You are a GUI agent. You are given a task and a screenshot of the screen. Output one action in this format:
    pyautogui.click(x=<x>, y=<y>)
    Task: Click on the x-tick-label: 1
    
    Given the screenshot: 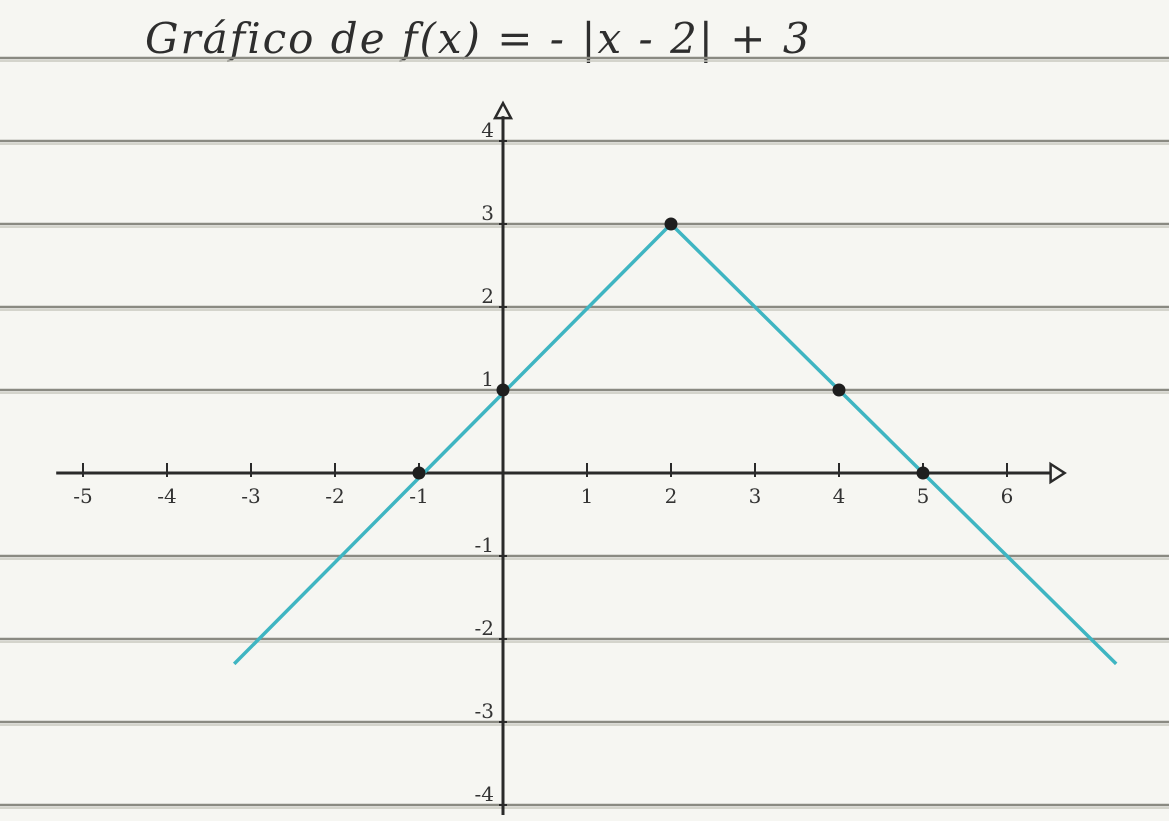 What is the action you would take?
    pyautogui.click(x=587, y=496)
    